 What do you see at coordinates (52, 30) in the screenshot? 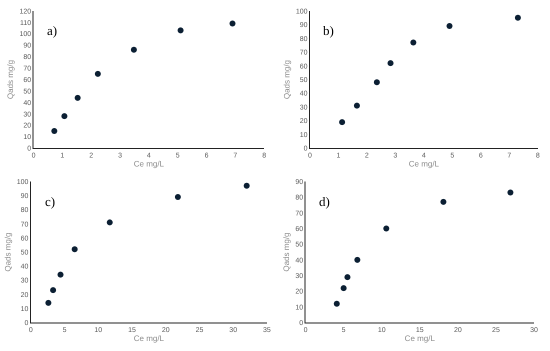
I see `annotation: a)` at bounding box center [52, 30].